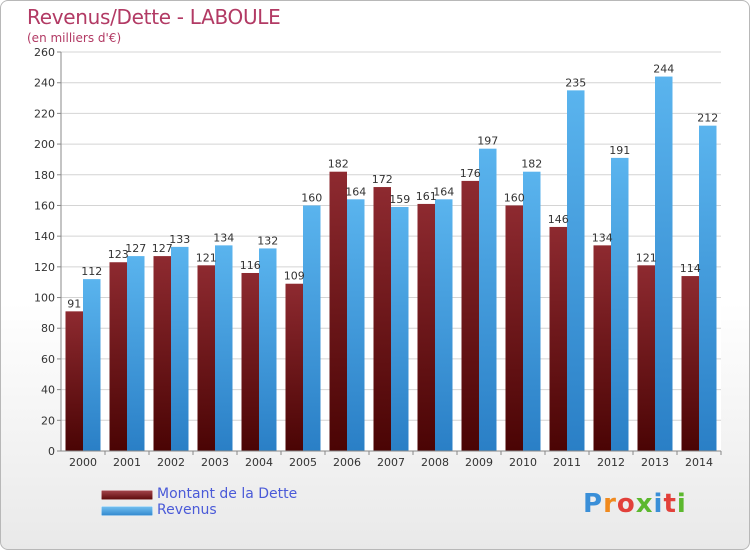 The width and height of the screenshot is (750, 550). What do you see at coordinates (135, 248) in the screenshot?
I see `data-label-revenus-2001: 127` at bounding box center [135, 248].